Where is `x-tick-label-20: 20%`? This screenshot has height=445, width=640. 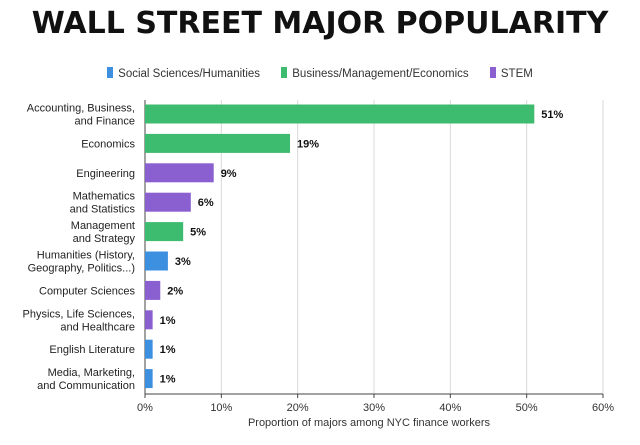 x-tick-label-20: 20% is located at coordinates (298, 408).